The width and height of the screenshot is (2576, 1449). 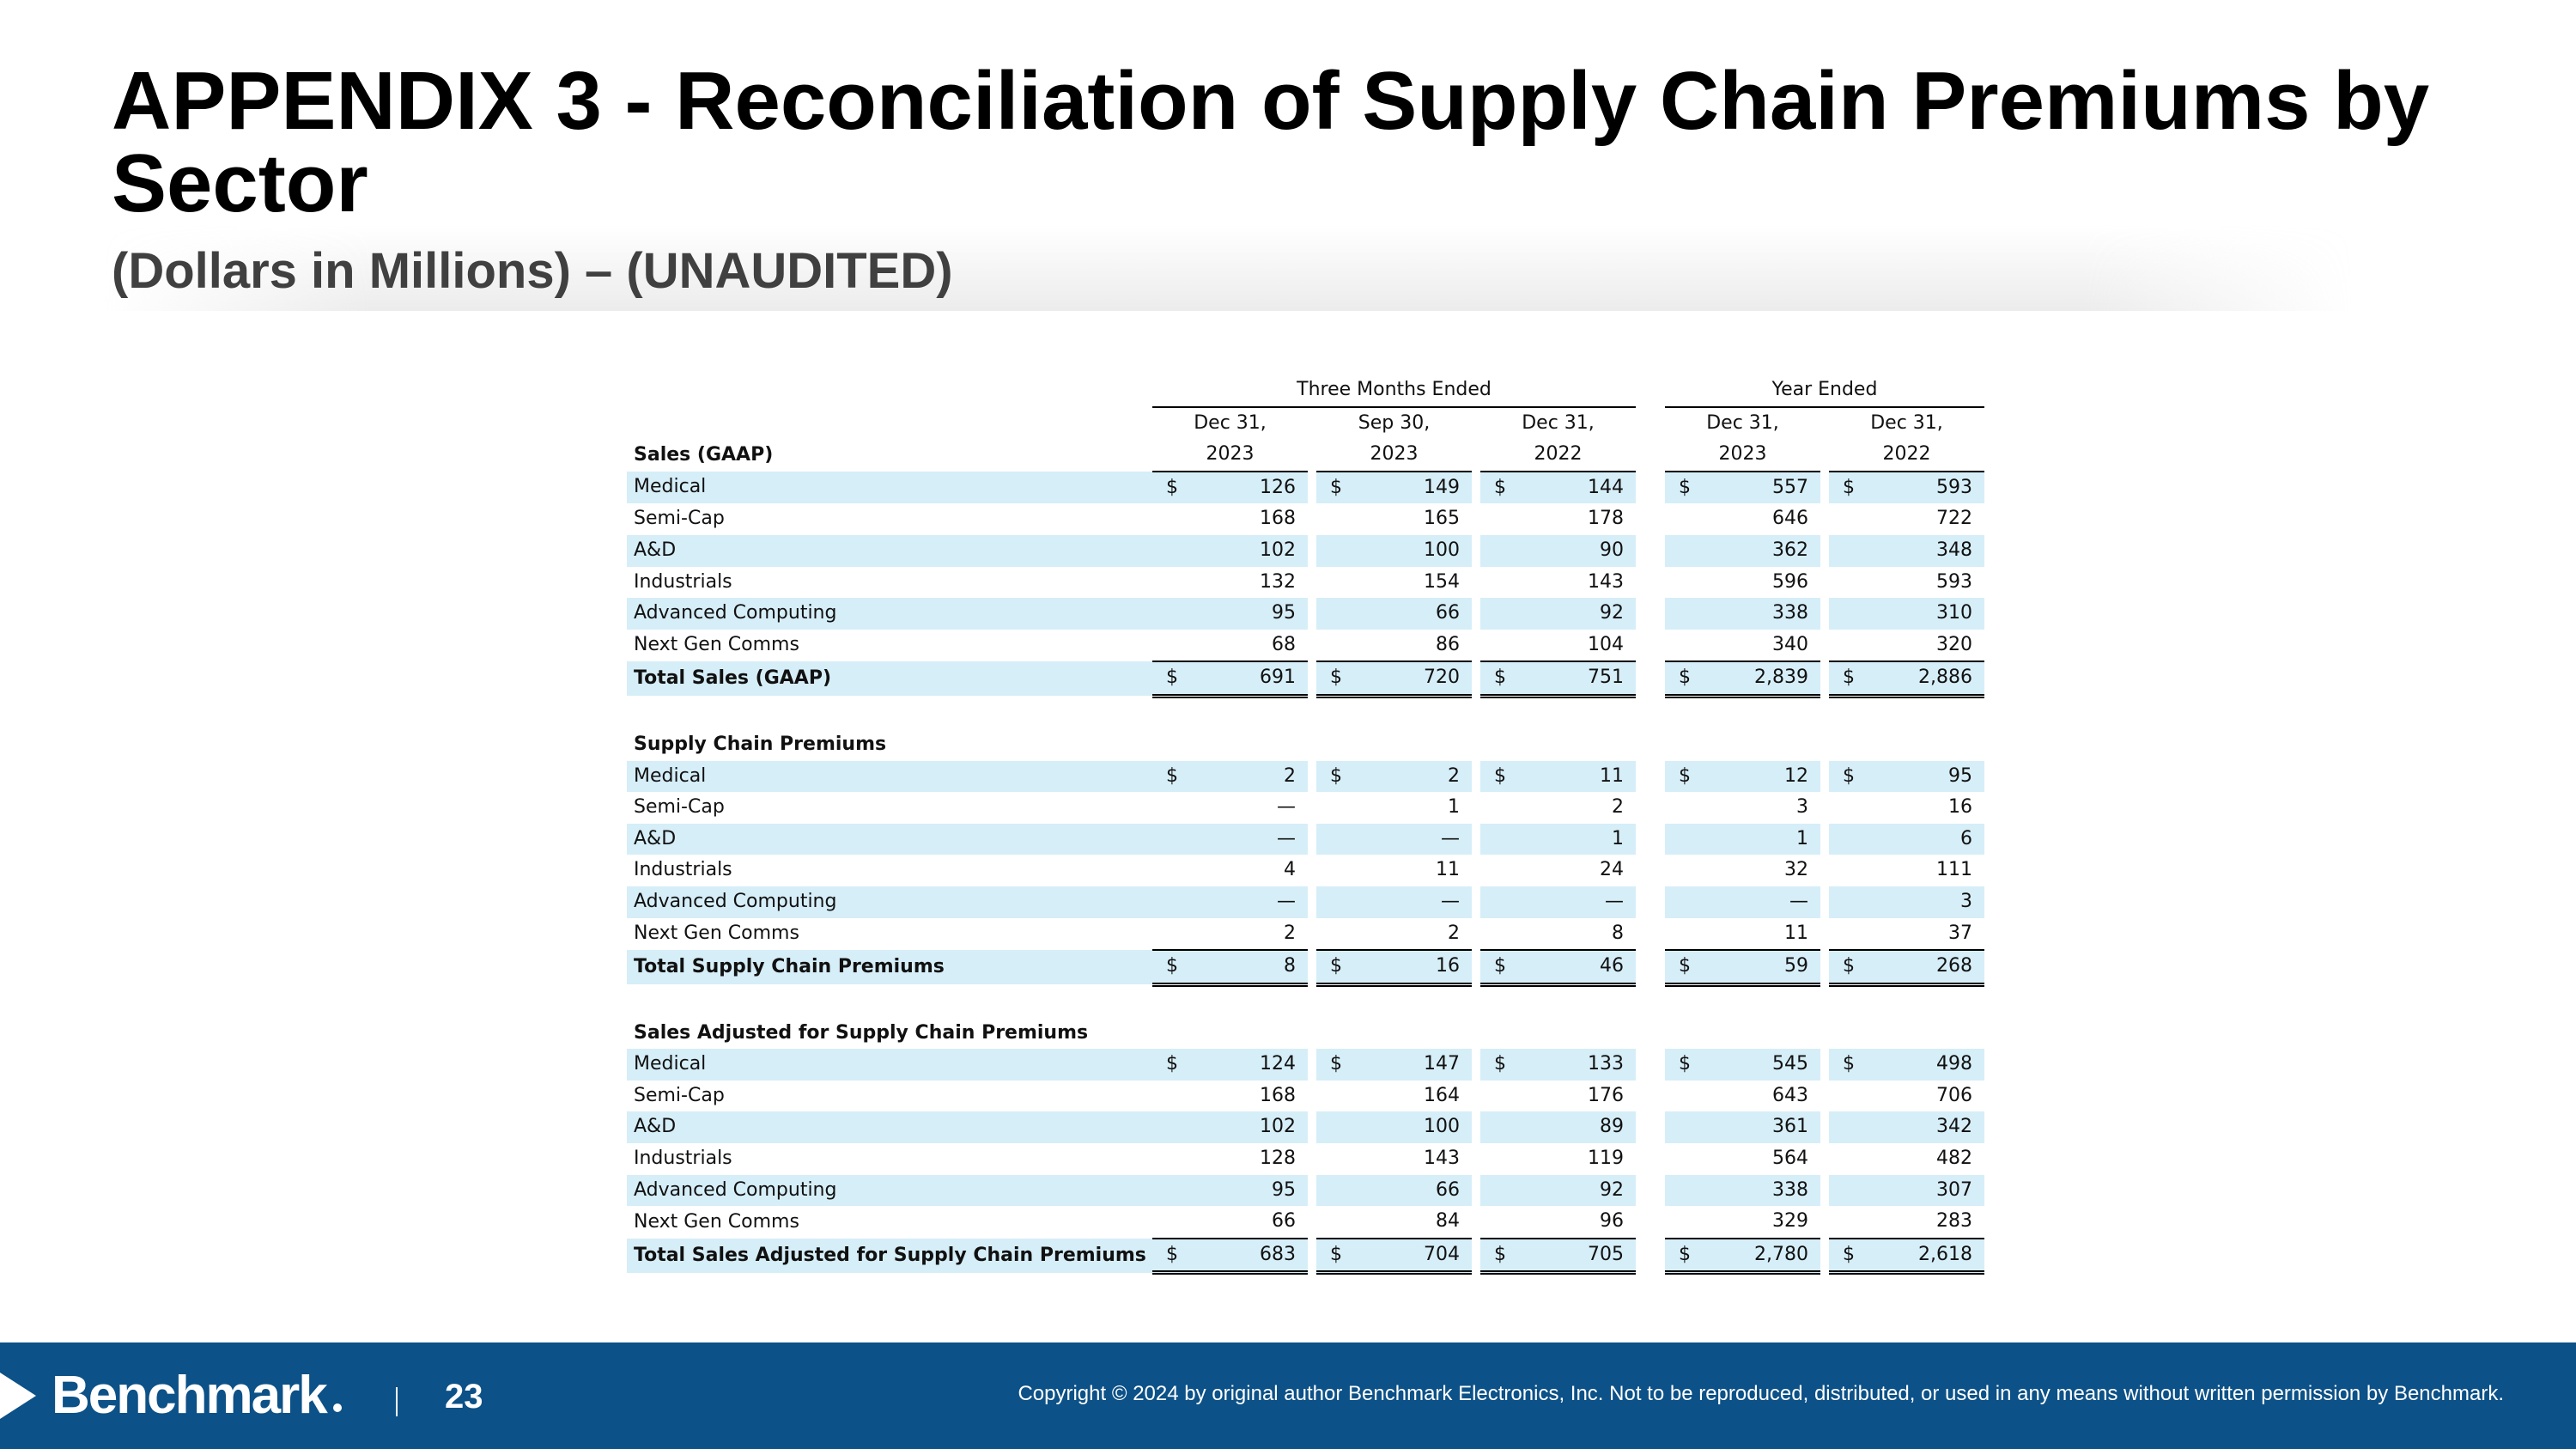 What do you see at coordinates (1305, 712) in the screenshot?
I see `spacer-row` at bounding box center [1305, 712].